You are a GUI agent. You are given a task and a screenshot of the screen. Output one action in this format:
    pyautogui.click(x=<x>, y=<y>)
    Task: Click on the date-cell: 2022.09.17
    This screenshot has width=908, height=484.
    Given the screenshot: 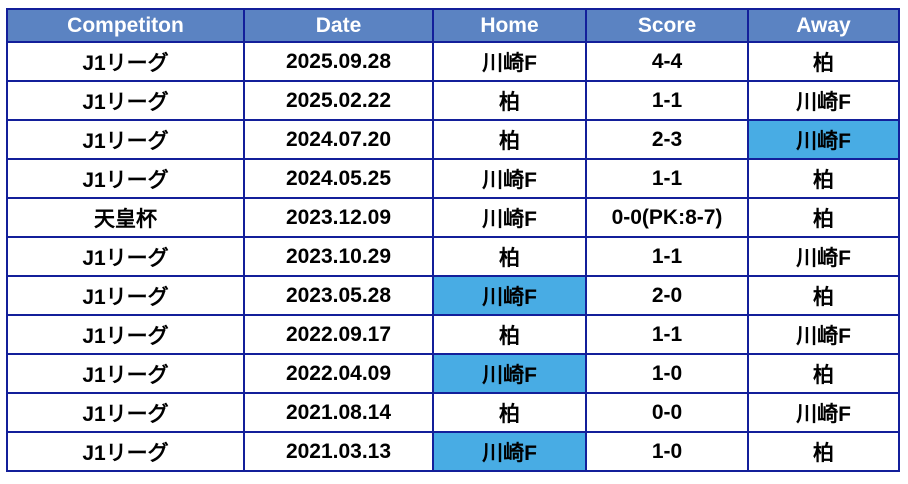 What is the action you would take?
    pyautogui.click(x=338, y=334)
    